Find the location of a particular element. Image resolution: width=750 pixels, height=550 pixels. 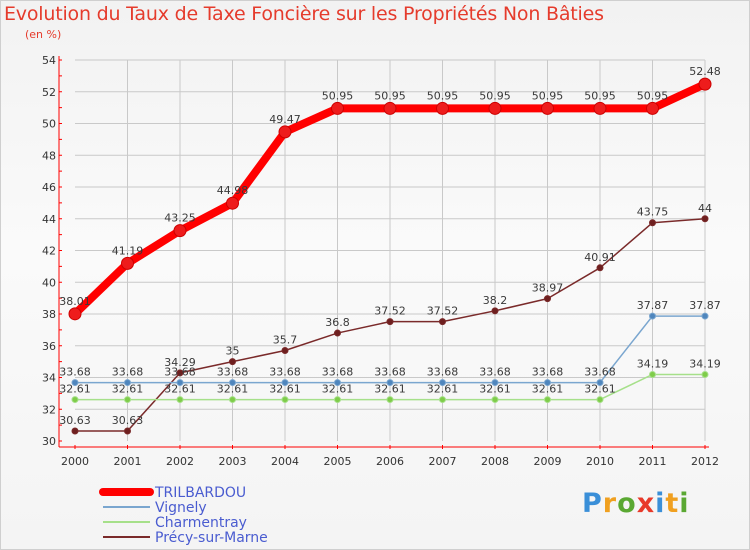

y-tick-label: 44 is located at coordinates (49, 219).